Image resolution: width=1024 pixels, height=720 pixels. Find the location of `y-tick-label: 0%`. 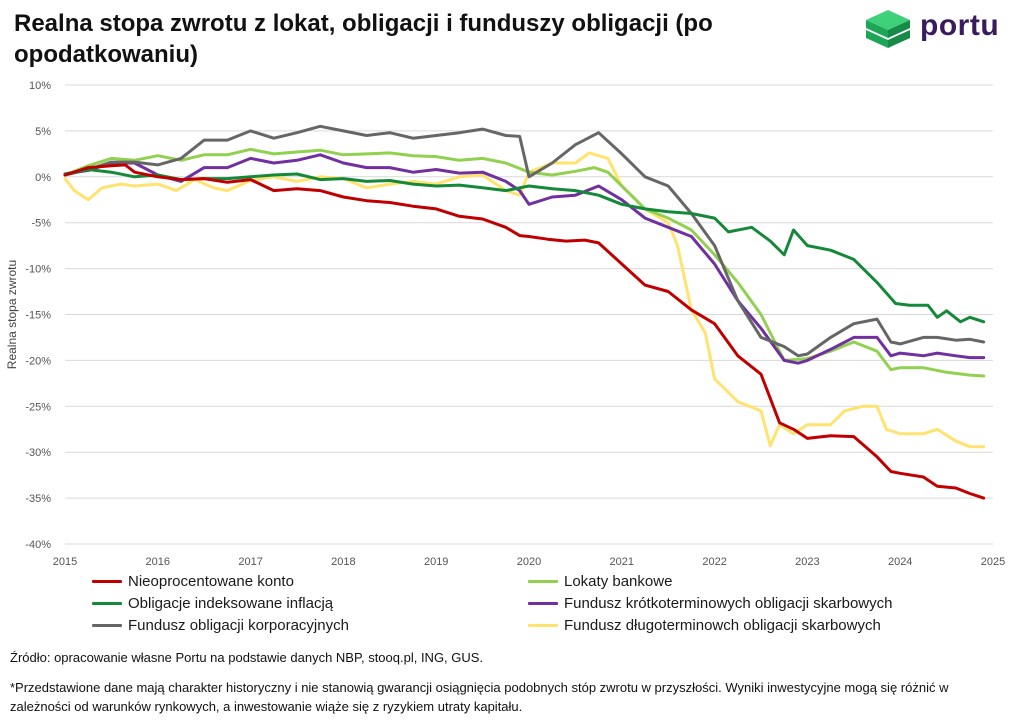

y-tick-label: 0% is located at coordinates (43, 178).